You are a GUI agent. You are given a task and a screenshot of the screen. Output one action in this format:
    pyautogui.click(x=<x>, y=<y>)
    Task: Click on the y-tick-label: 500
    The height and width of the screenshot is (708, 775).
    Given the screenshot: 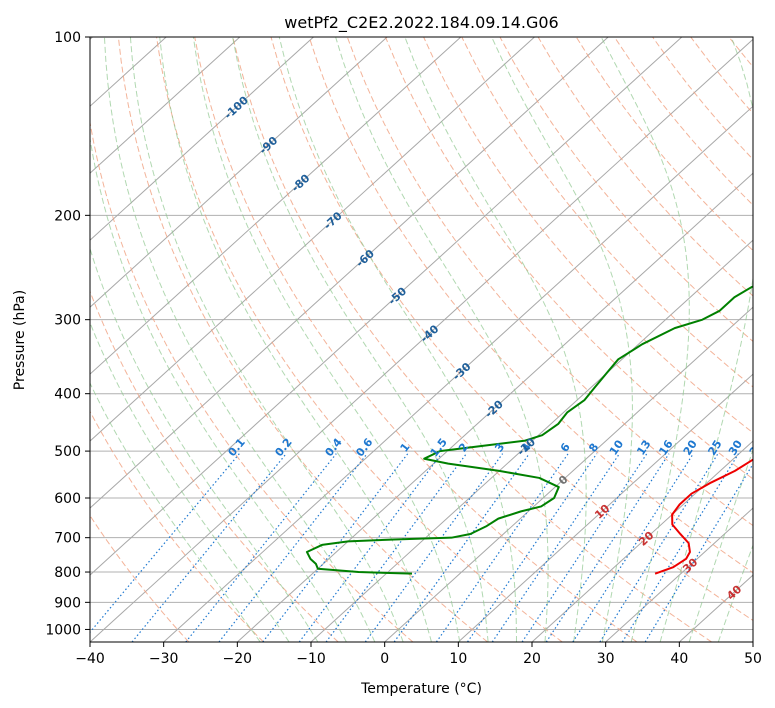 What is the action you would take?
    pyautogui.click(x=67, y=452)
    